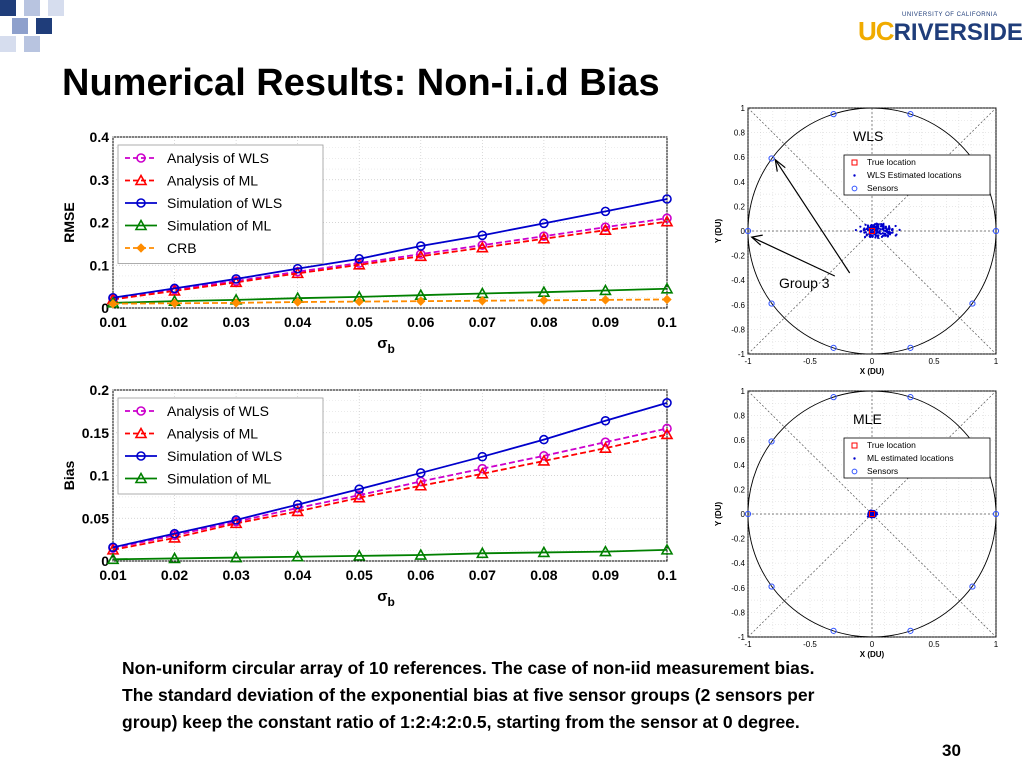 Image resolution: width=1024 pixels, height=768 pixels. What do you see at coordinates (876, 31) in the screenshot?
I see `logo-uc: UC` at bounding box center [876, 31].